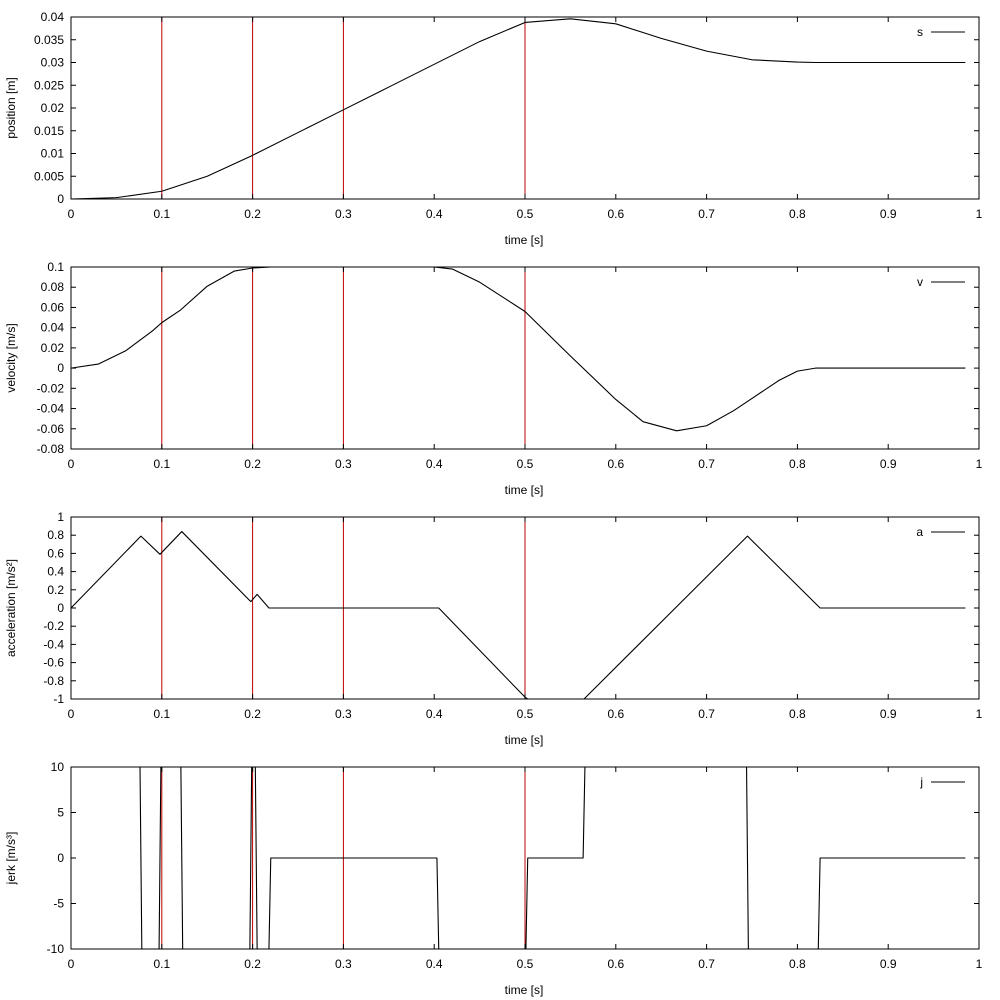  Describe the element at coordinates (55, 572) in the screenshot. I see `y-tick-label: 0.4` at that location.